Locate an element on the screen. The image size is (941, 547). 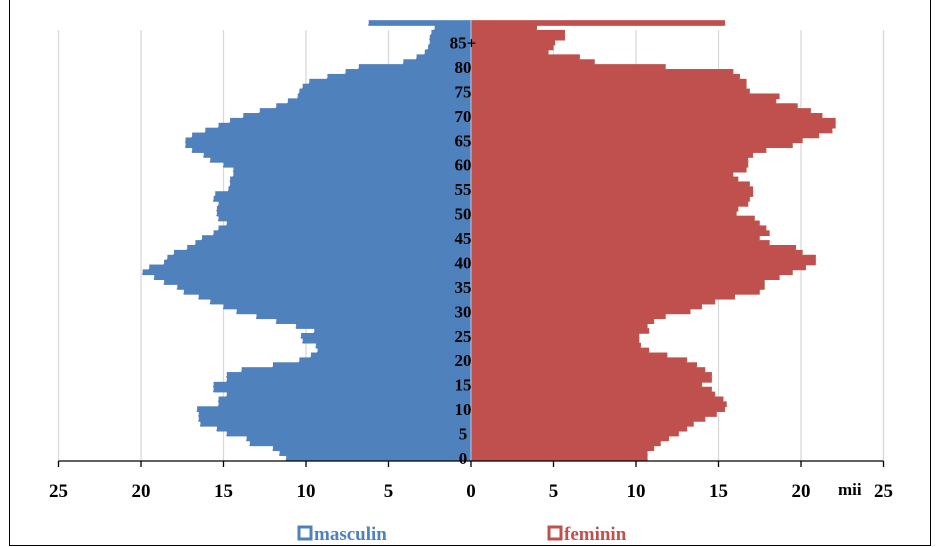
age-label-40: 40 is located at coordinates (463, 262).